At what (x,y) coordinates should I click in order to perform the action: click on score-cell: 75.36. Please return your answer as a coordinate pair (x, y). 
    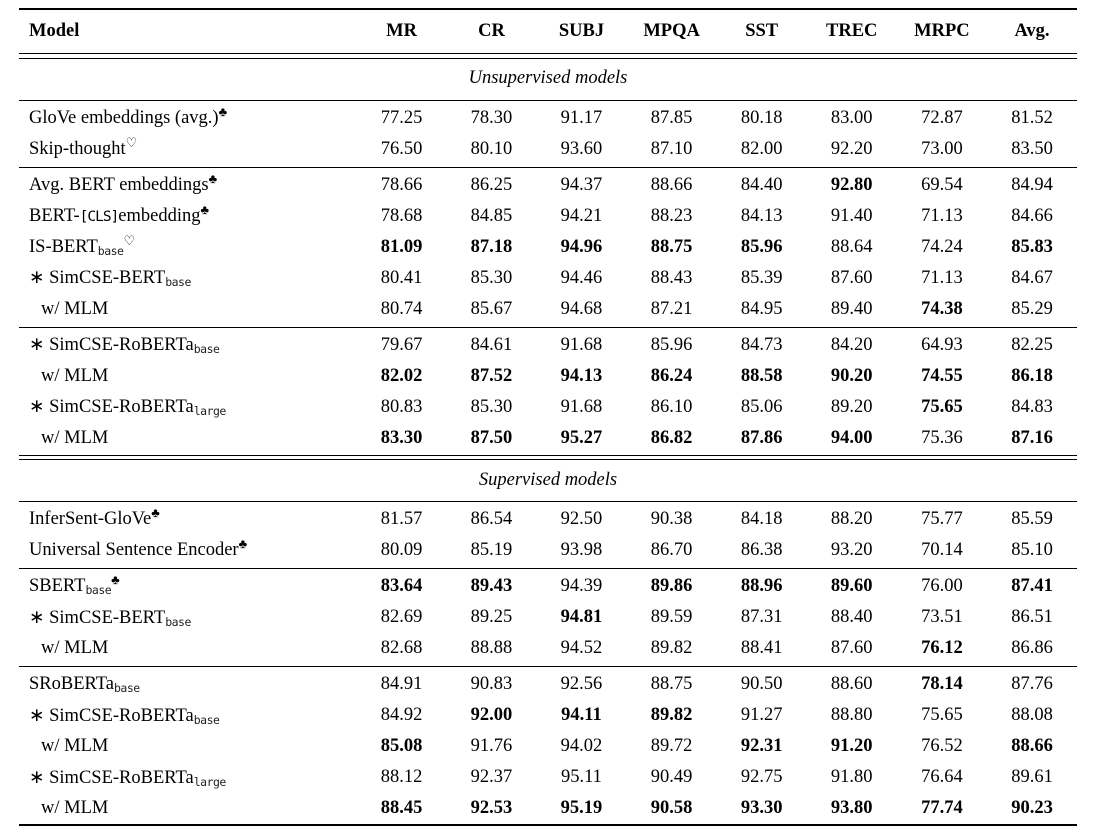
    Looking at the image, I should click on (942, 437).